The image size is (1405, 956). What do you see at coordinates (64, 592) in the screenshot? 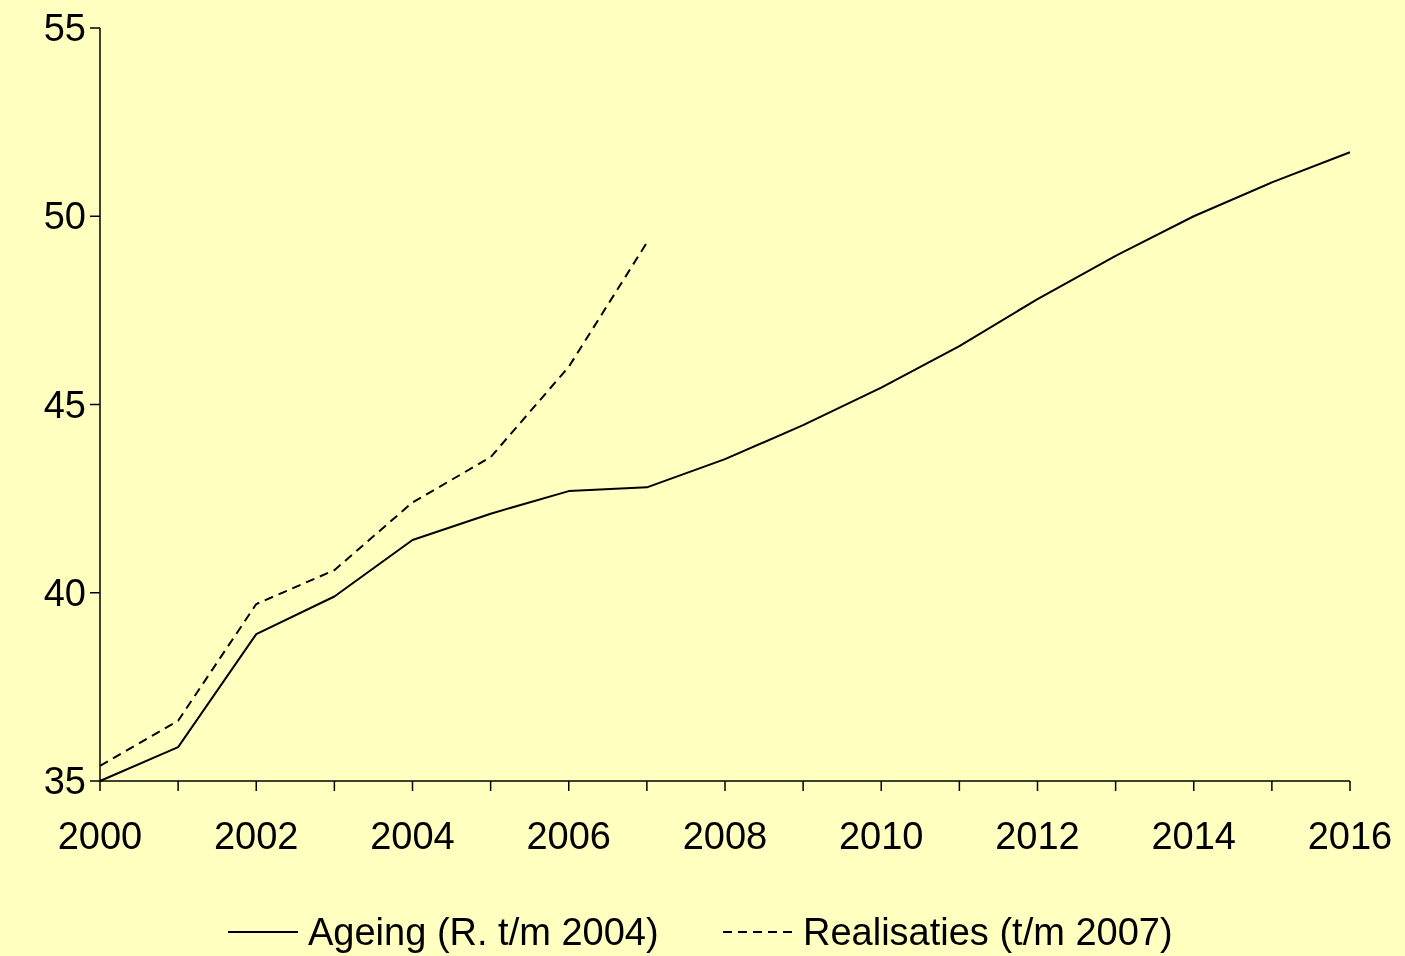
I see `y-tick-label: 40` at bounding box center [64, 592].